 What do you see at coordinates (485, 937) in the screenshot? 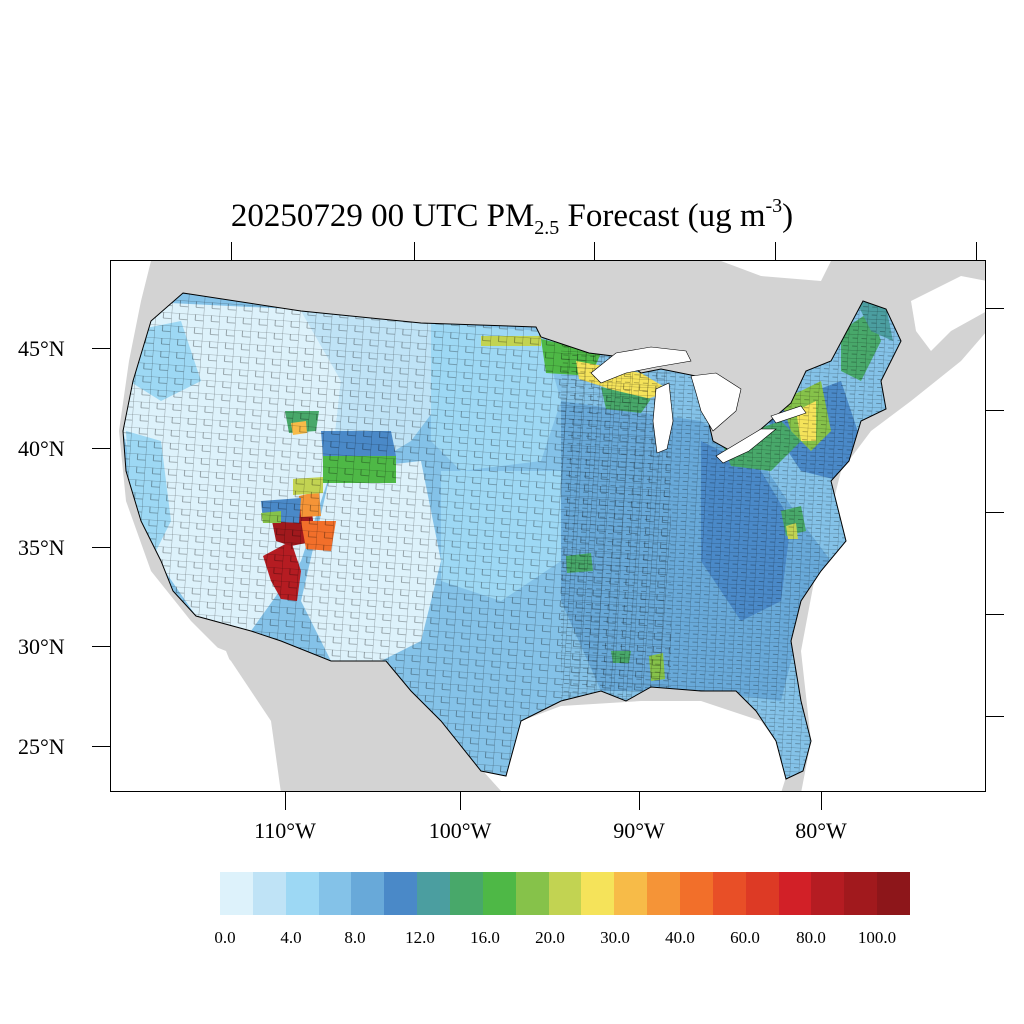
I see `colorbar-label: 16.0` at bounding box center [485, 937].